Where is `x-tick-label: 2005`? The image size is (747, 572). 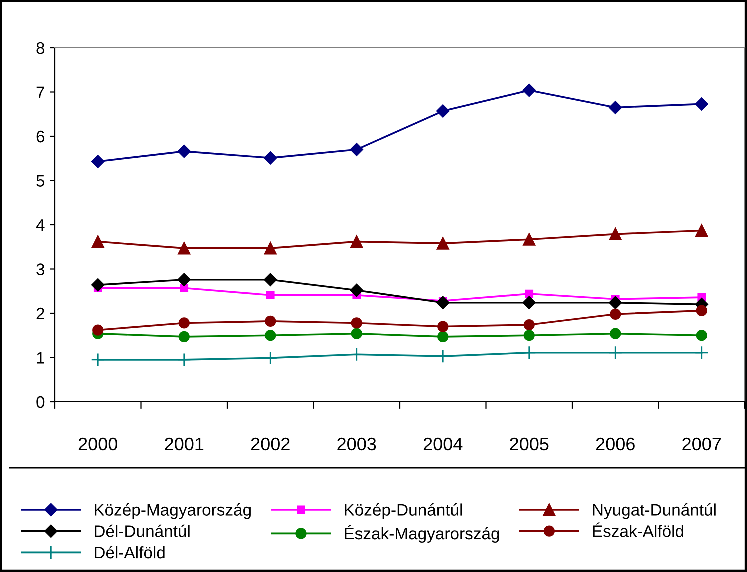 x-tick-label: 2005 is located at coordinates (529, 444).